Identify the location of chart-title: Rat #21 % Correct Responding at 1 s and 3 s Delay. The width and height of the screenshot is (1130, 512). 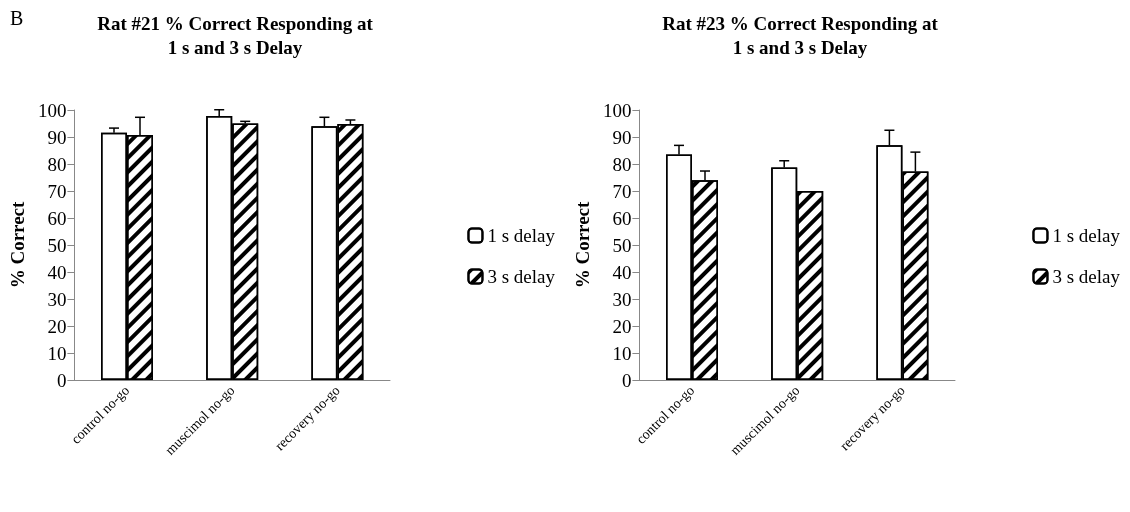
(235, 35).